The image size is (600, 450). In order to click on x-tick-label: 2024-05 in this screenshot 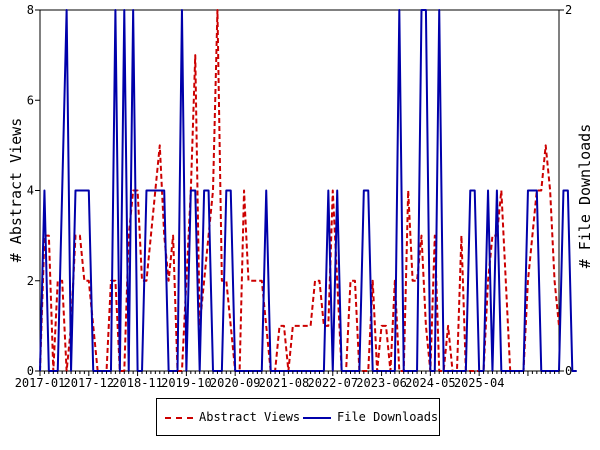, I will do `click(430, 383)`.